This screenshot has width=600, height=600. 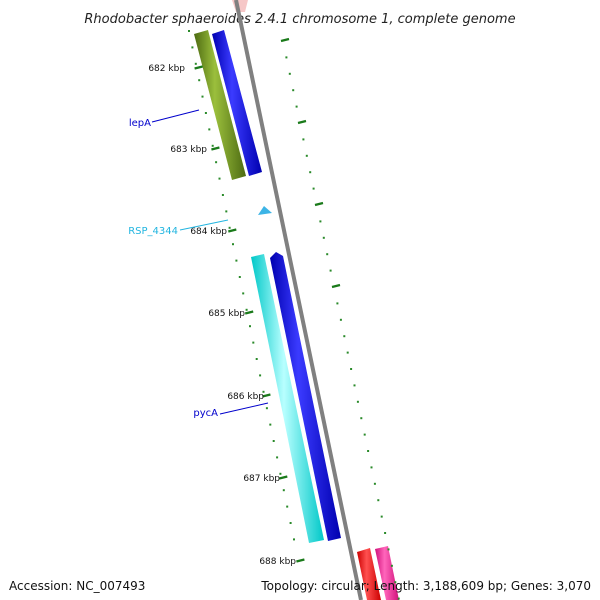 I want to click on gene-pycA-cyan, so click(x=287, y=398).